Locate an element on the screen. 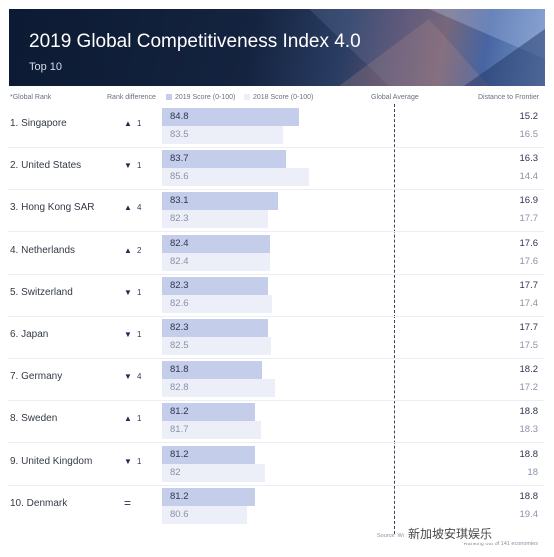  score-2018-label: 82.6 is located at coordinates (179, 303).